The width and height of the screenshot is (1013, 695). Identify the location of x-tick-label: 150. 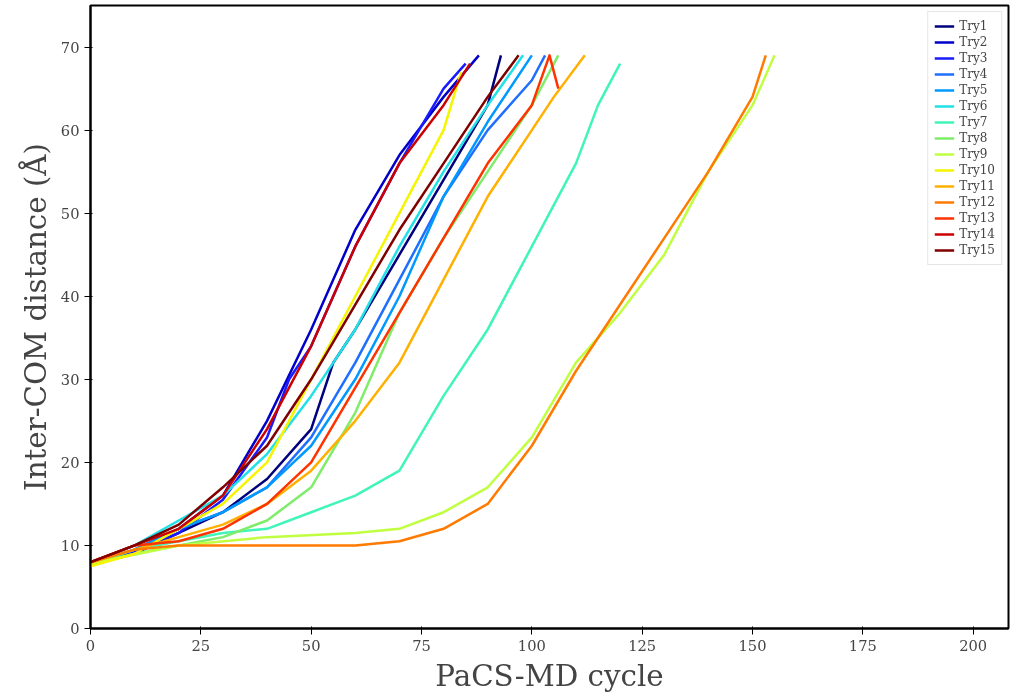
(752, 645).